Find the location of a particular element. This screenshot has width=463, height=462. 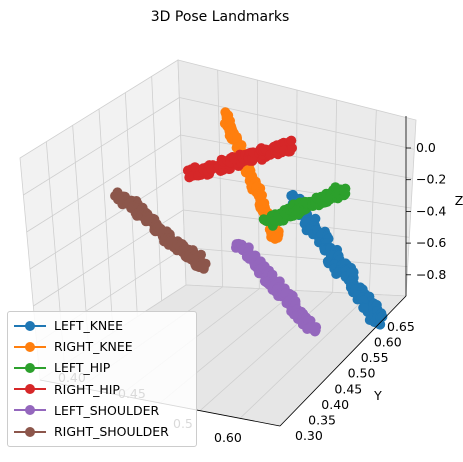

legend-label: RIGHT_SHOULDER is located at coordinates (111, 432).